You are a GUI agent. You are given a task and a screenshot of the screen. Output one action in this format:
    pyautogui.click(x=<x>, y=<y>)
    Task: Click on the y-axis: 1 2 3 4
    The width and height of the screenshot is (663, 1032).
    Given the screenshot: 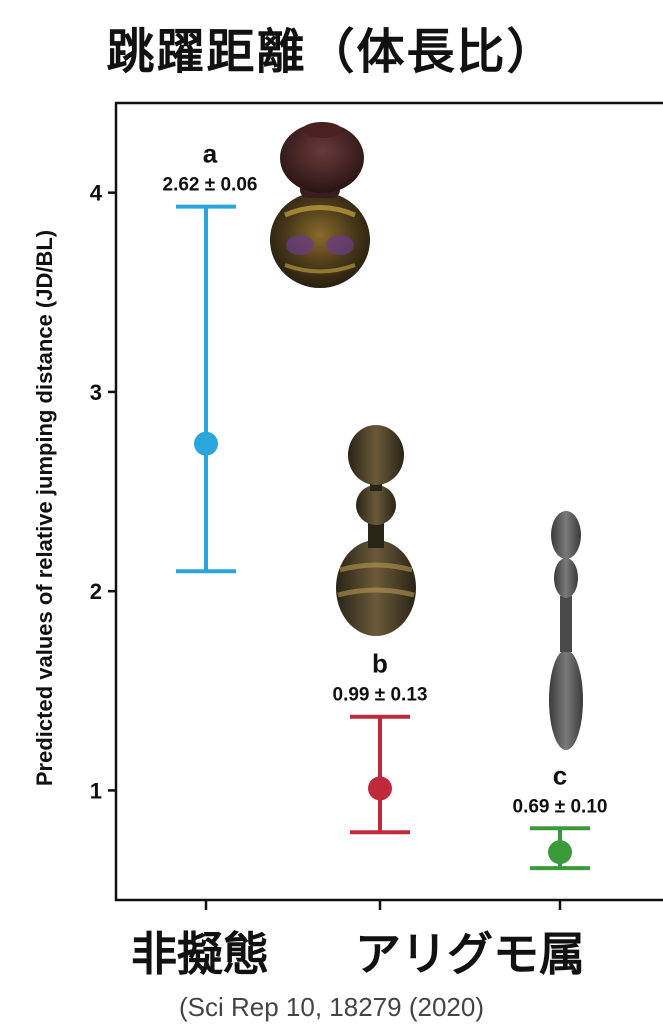 What is the action you would take?
    pyautogui.click(x=103, y=492)
    